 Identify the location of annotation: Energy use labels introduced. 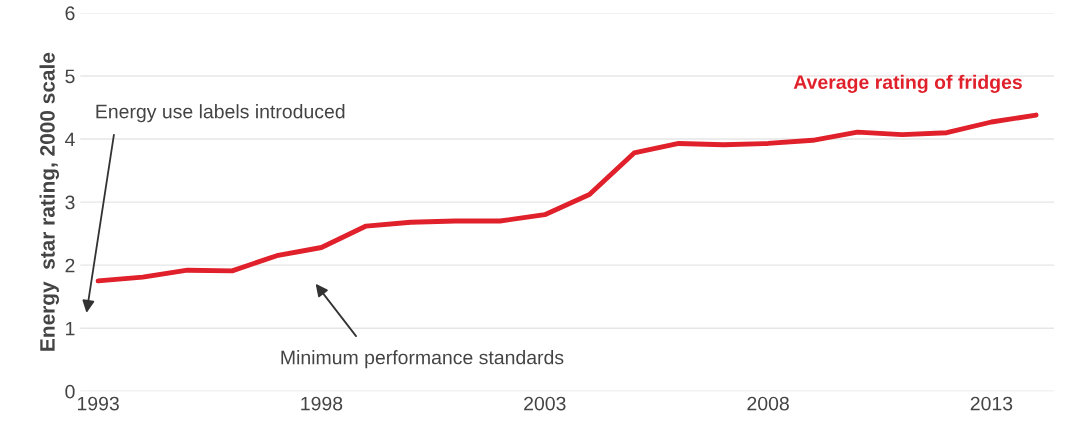
(220, 113).